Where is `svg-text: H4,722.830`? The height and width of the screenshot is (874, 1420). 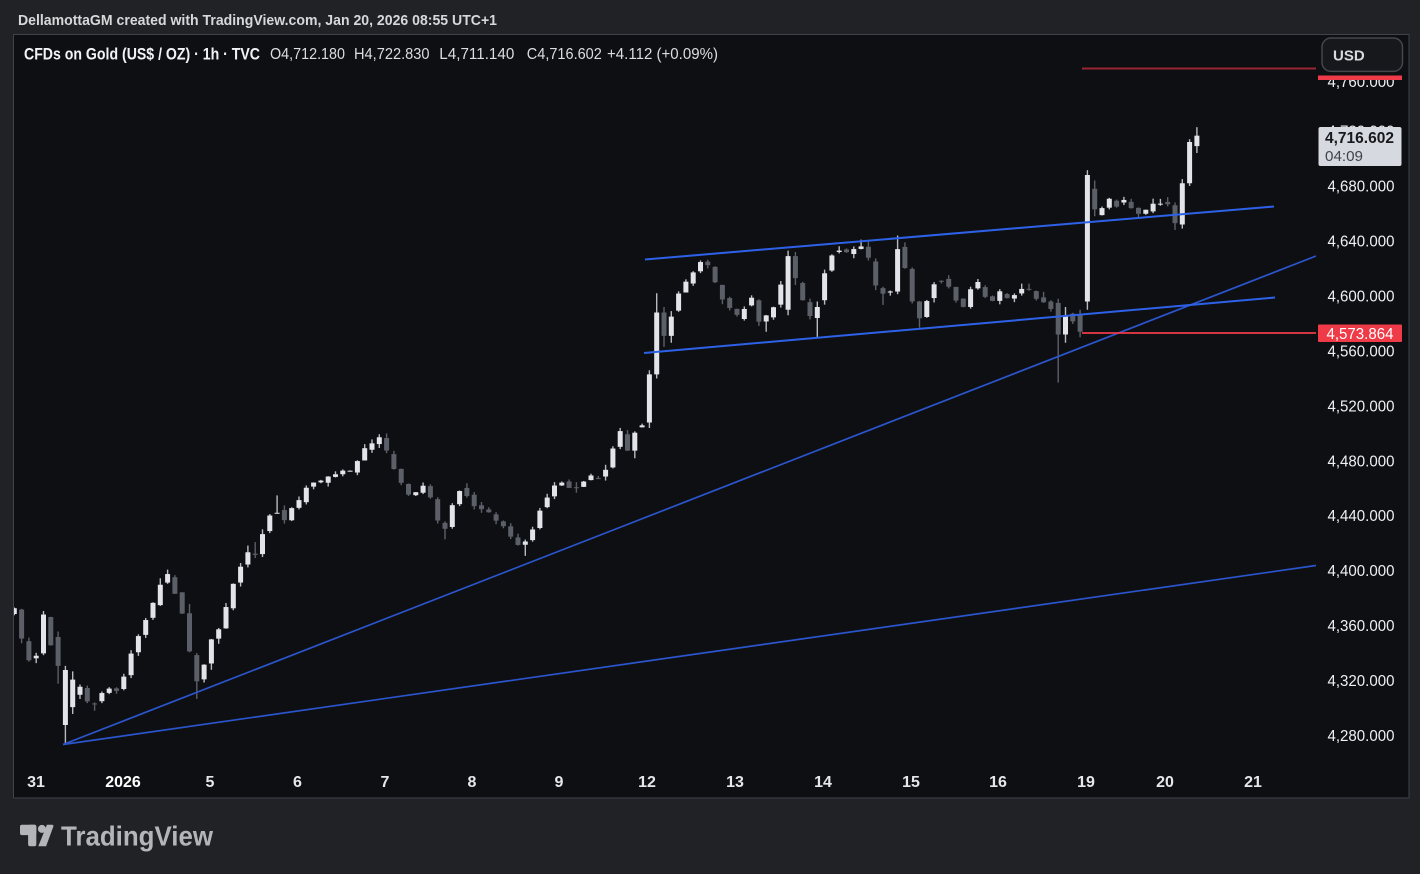
svg-text: H4,722.830 is located at coordinates (392, 54).